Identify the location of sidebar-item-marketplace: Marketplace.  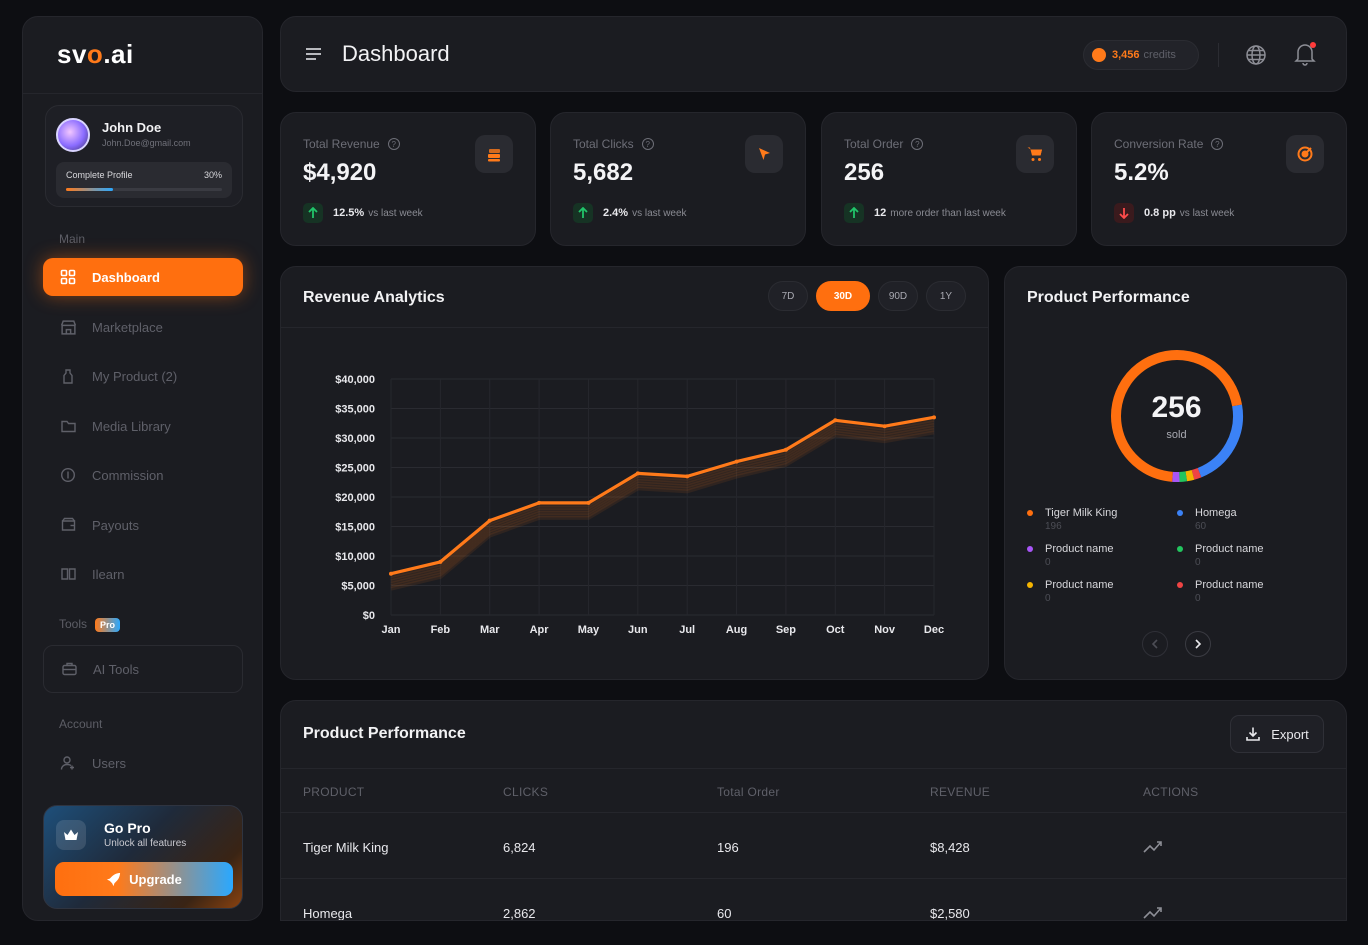
(143, 327).